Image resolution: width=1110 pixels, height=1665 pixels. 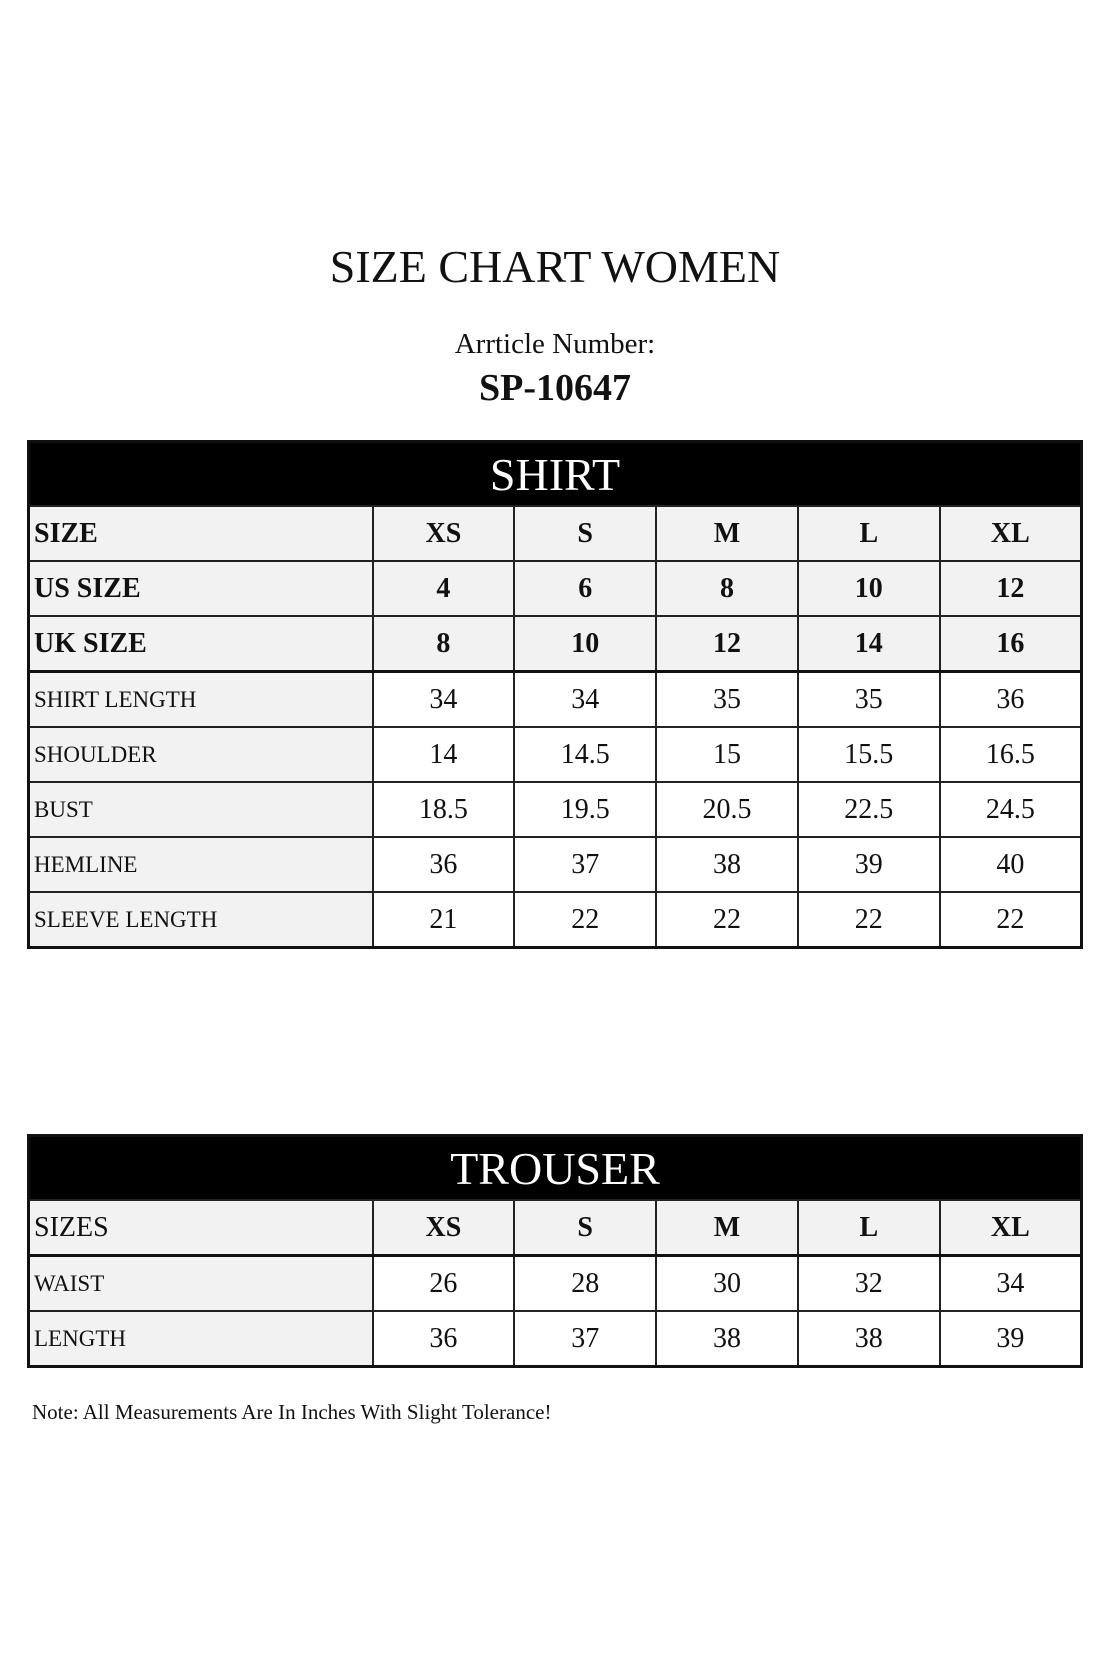 I want to click on table-row: HEMLINE 36 37 38 39 40, so click(x=555, y=864).